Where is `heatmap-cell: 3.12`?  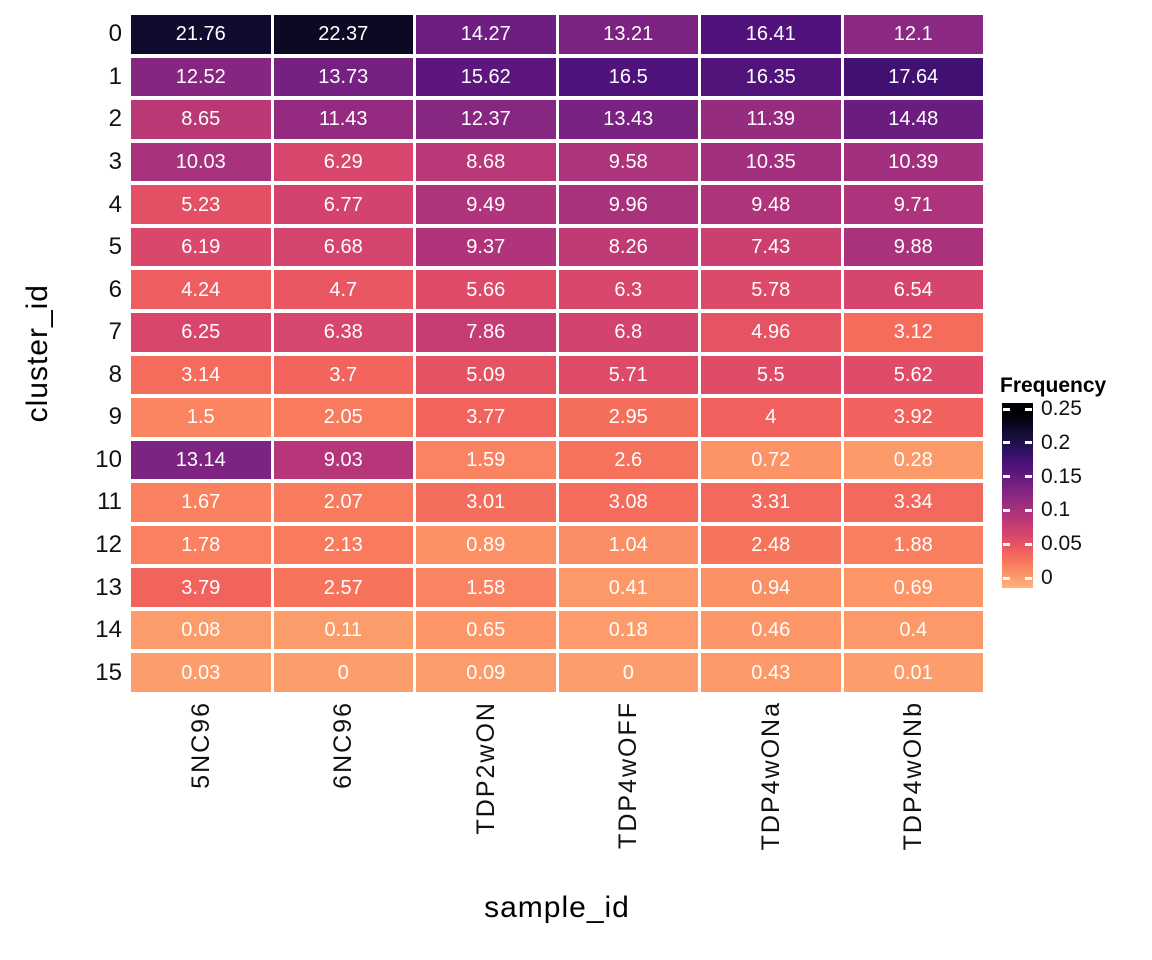 heatmap-cell: 3.12 is located at coordinates (913, 332).